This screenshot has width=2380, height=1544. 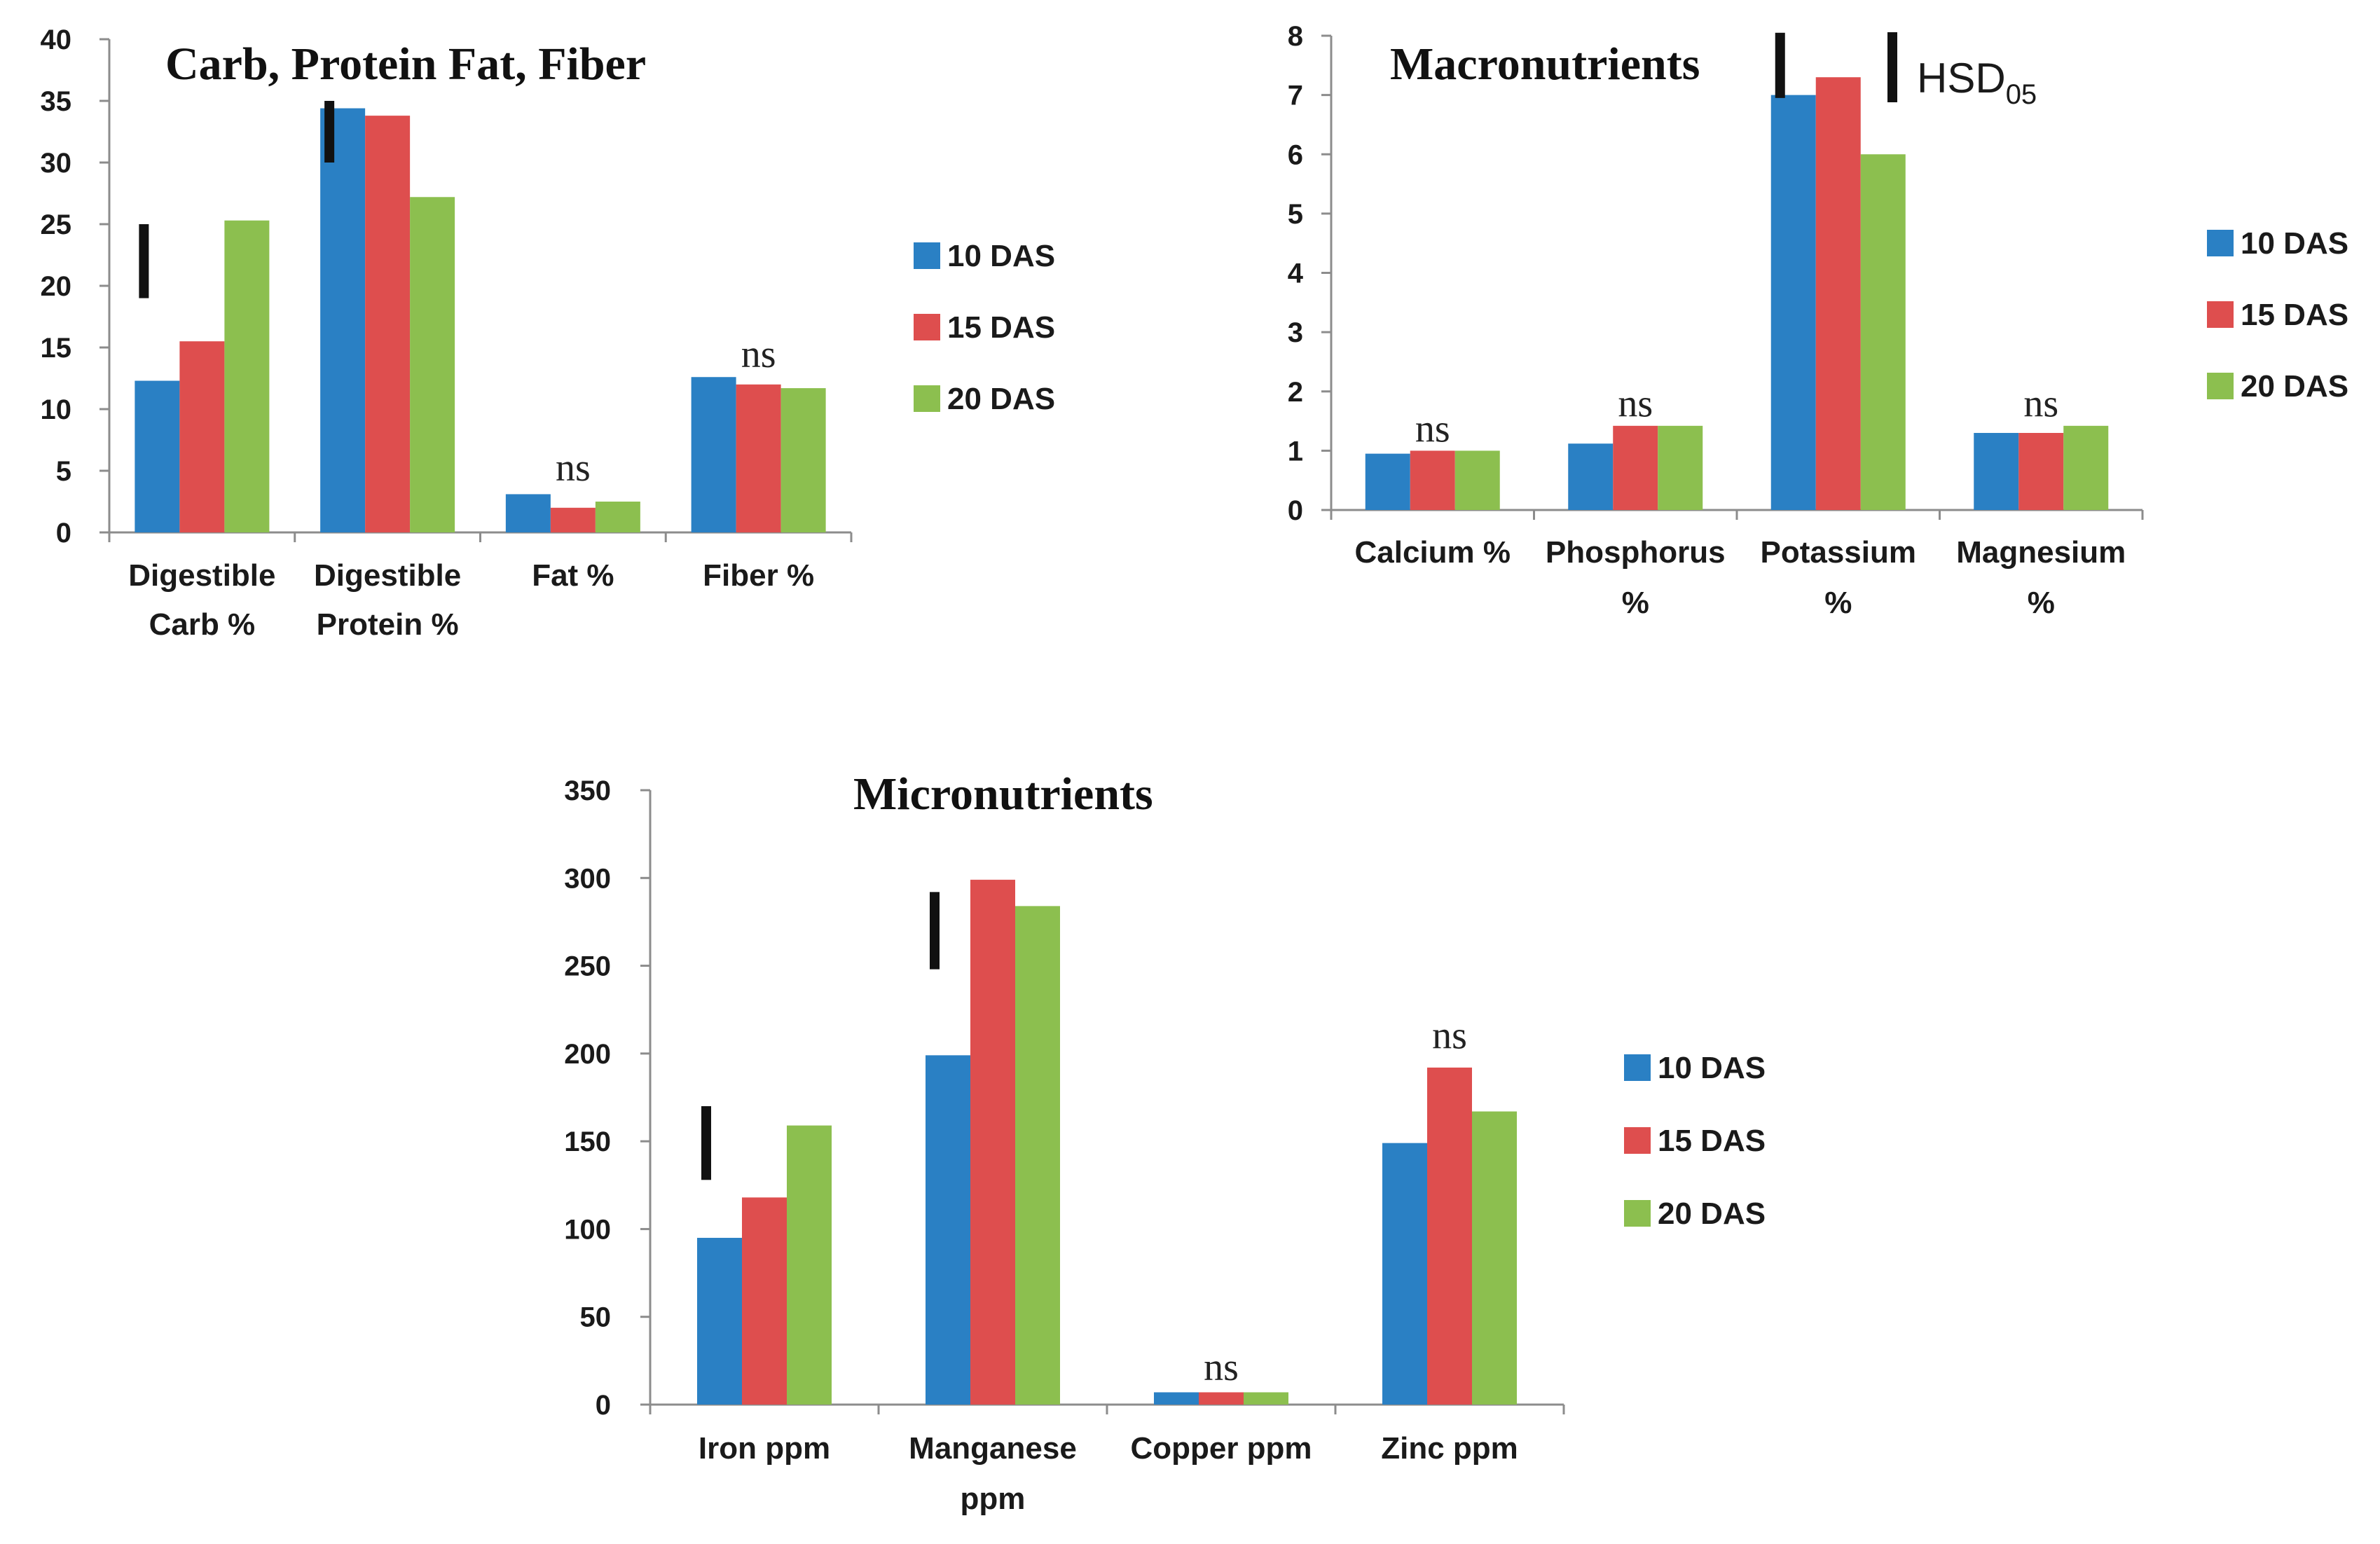 I want to click on legend-swatch-10-das, so click(x=927, y=255).